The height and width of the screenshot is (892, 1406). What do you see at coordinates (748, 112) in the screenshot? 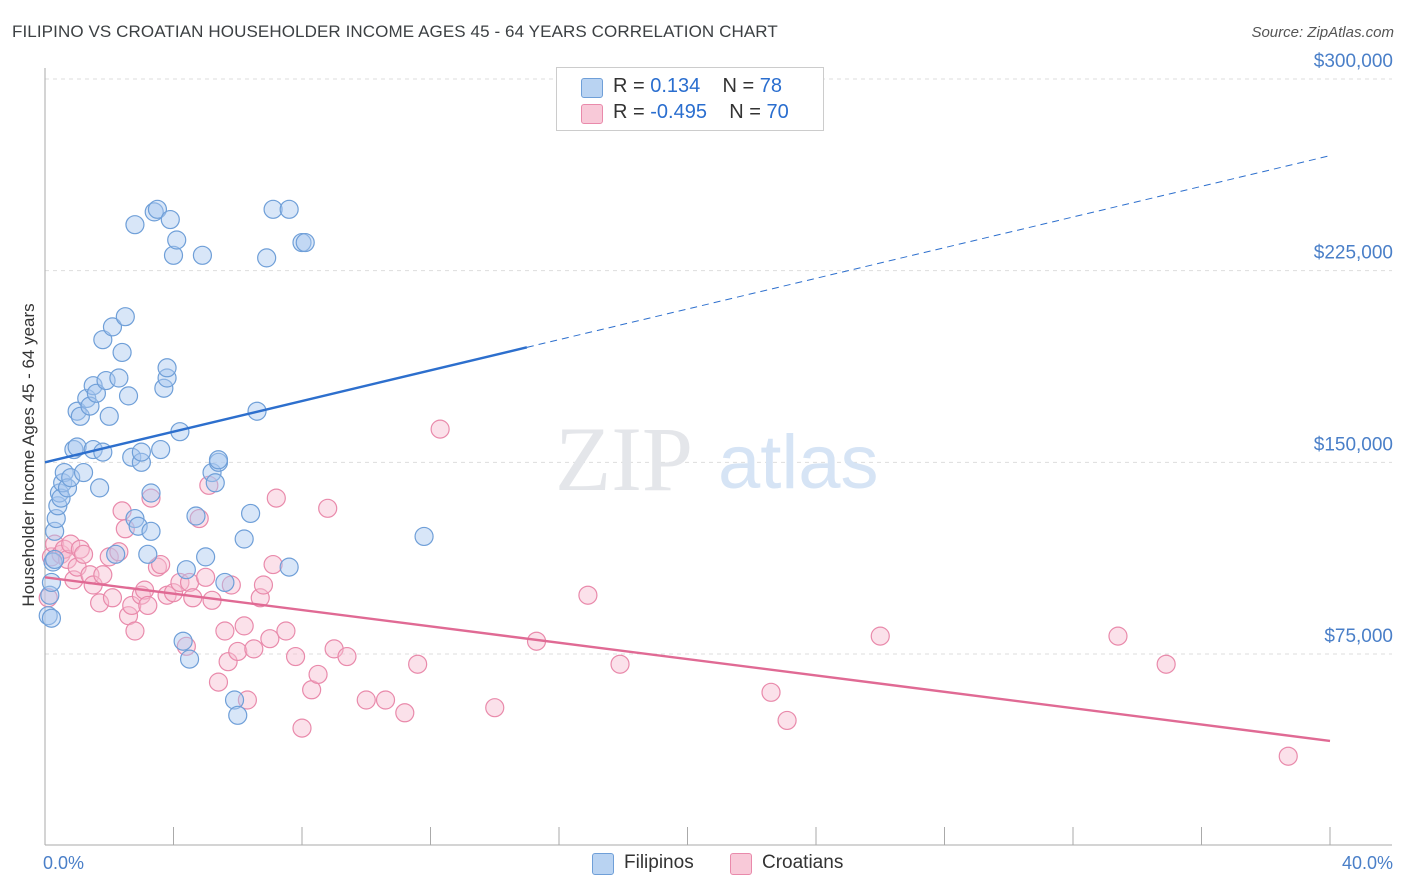
I see `legend-n-label: N =` at bounding box center [748, 112].